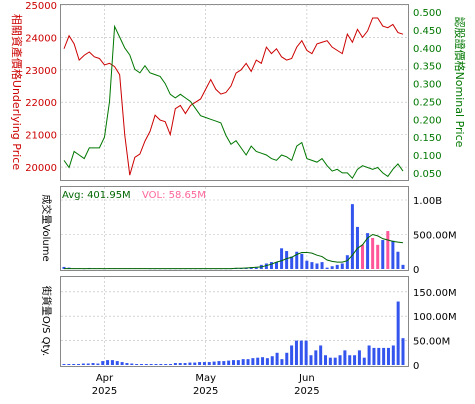 The height and width of the screenshot is (404, 475). Describe the element at coordinates (427, 13) in the screenshot. I see `right-tick-label: 0.500` at that location.